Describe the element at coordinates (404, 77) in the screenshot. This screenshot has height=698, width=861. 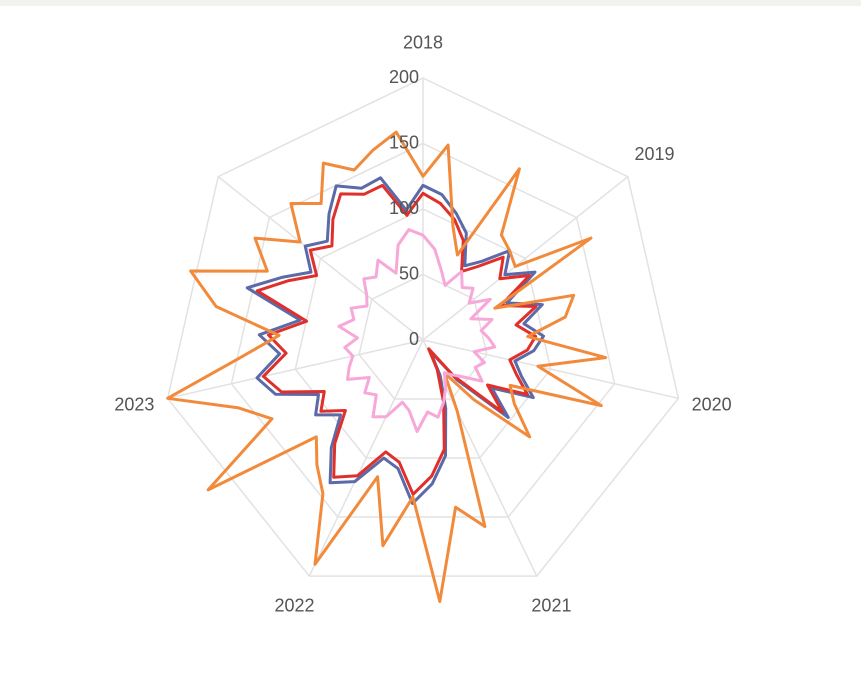
I see `r-tick-label: 200` at that location.